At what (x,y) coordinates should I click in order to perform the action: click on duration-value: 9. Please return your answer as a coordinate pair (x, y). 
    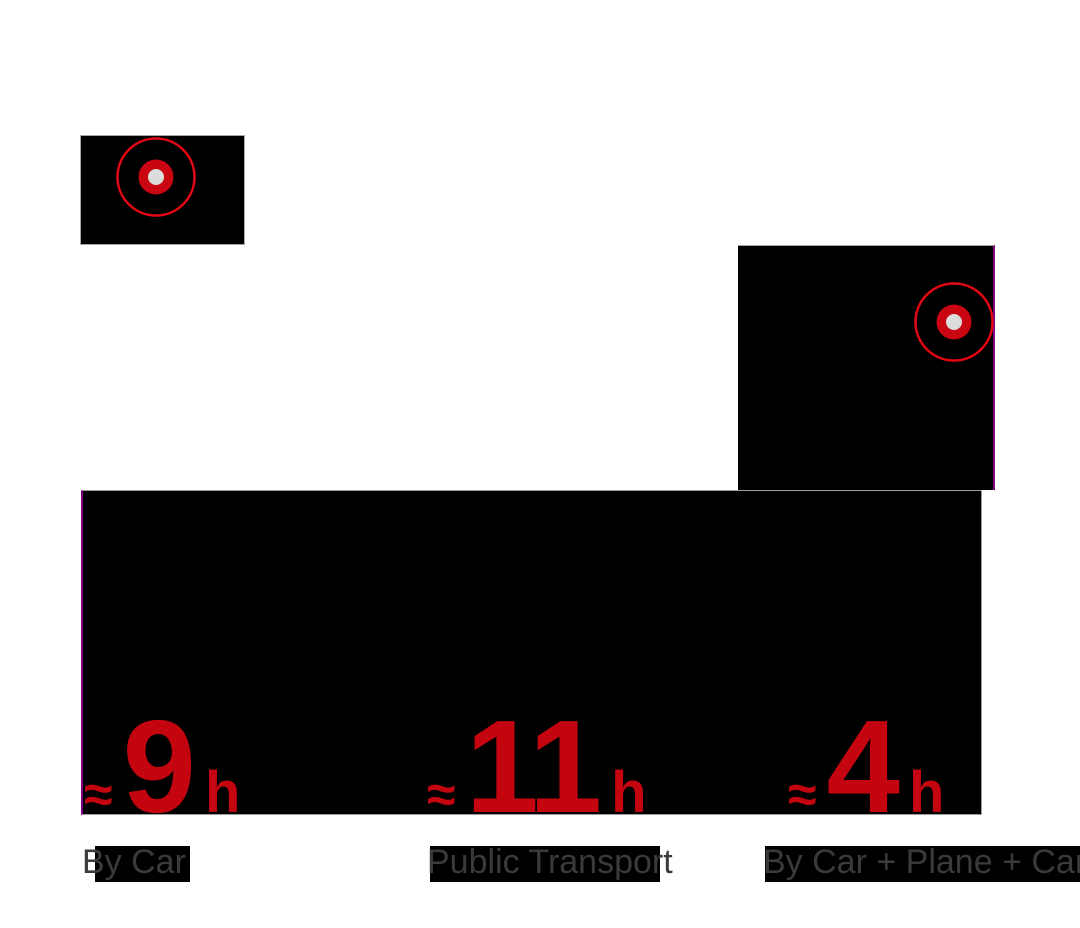
    Looking at the image, I should click on (159, 766).